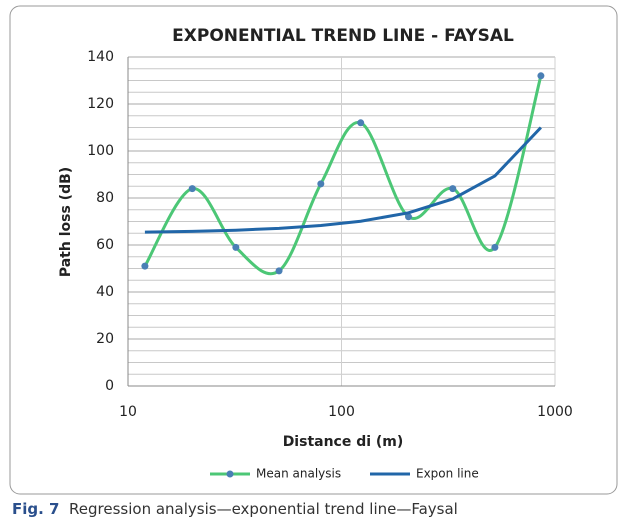  Describe the element at coordinates (555, 412) in the screenshot. I see `x-tick-label: 1000` at that location.